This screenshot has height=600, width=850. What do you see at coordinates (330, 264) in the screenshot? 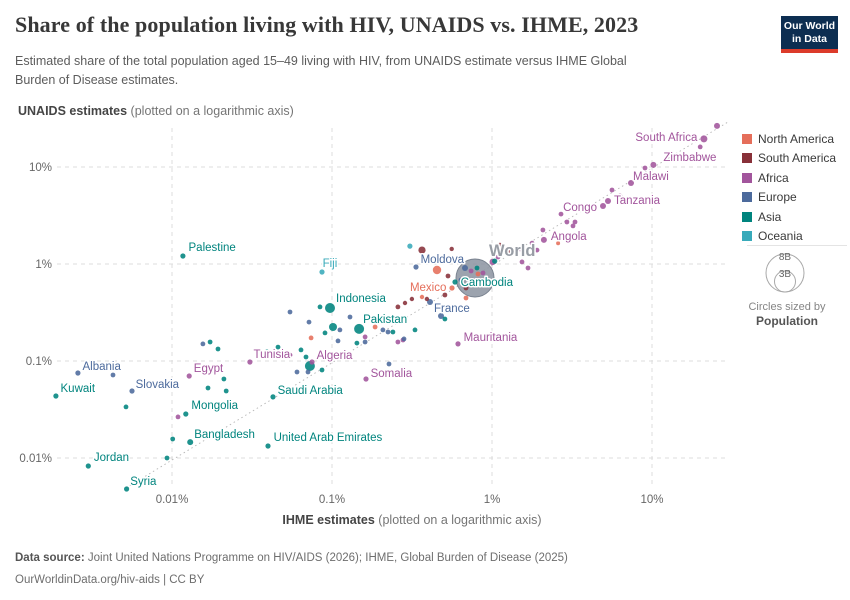
I see `country-label-fiji: Fiji` at bounding box center [330, 264].